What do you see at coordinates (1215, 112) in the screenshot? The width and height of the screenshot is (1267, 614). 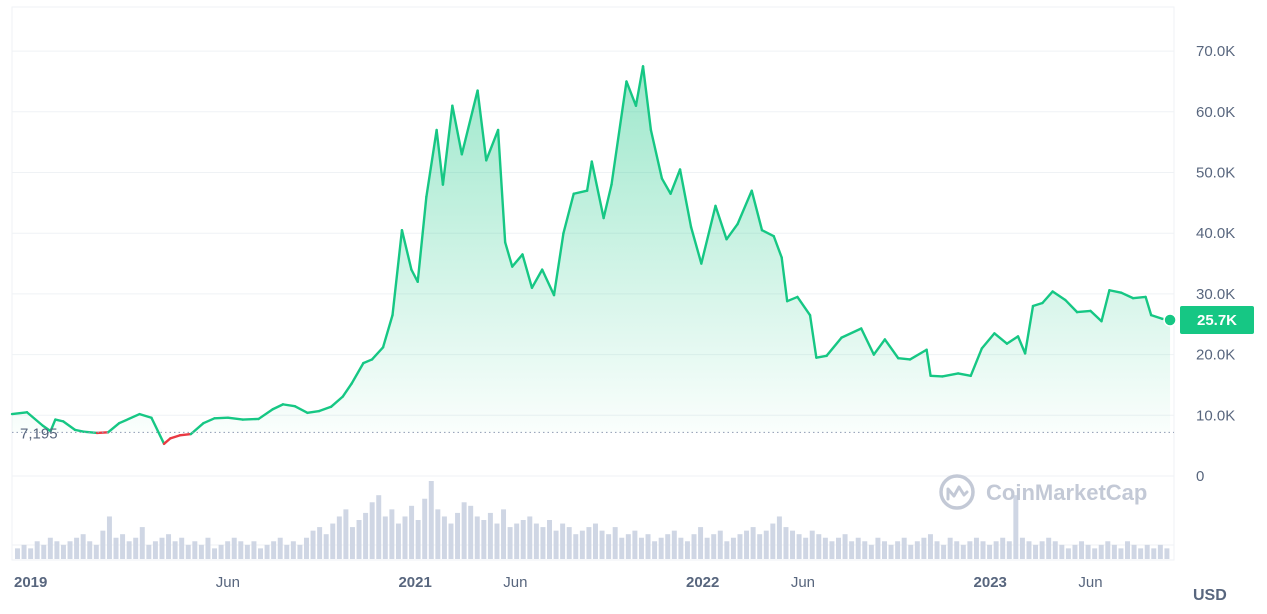 I see `y-tick-label: 60.0K` at bounding box center [1215, 112].